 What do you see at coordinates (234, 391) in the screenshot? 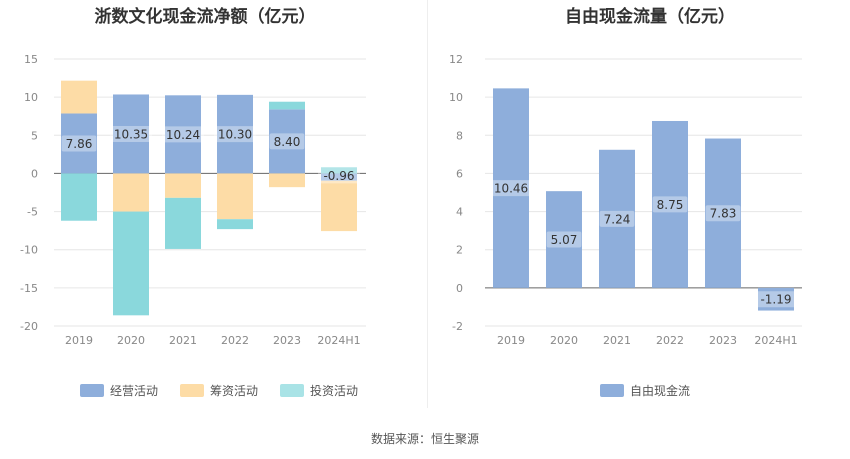
I see `legend-label-financing: 筹资活动` at bounding box center [234, 391].